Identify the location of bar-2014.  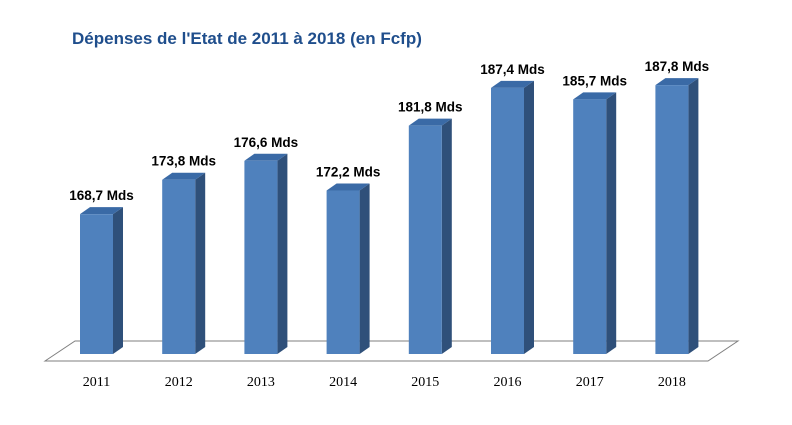
(348, 268).